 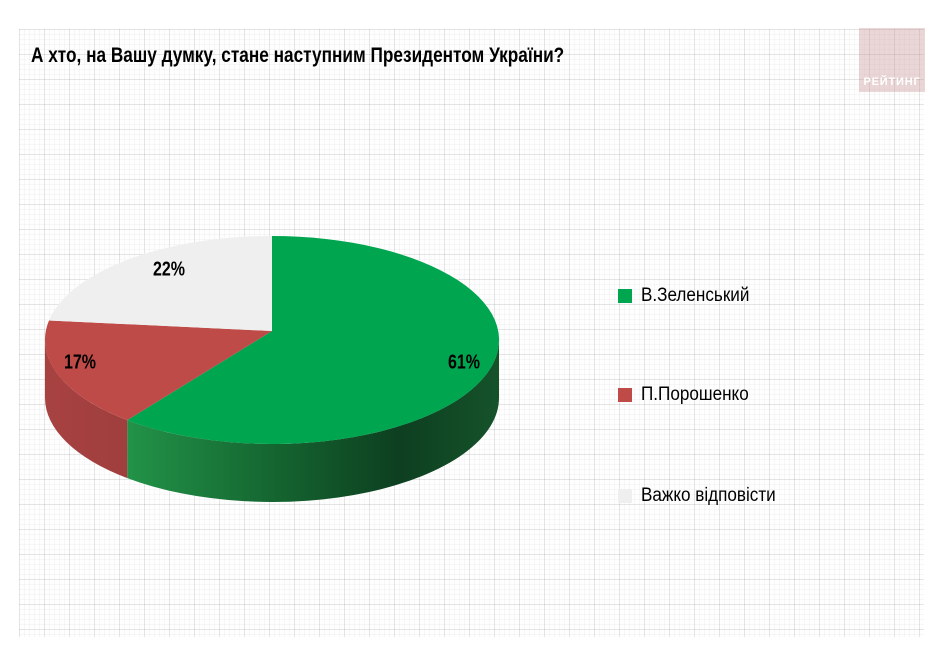 I want to click on legend-label: В.Зеленський, so click(x=701, y=296).